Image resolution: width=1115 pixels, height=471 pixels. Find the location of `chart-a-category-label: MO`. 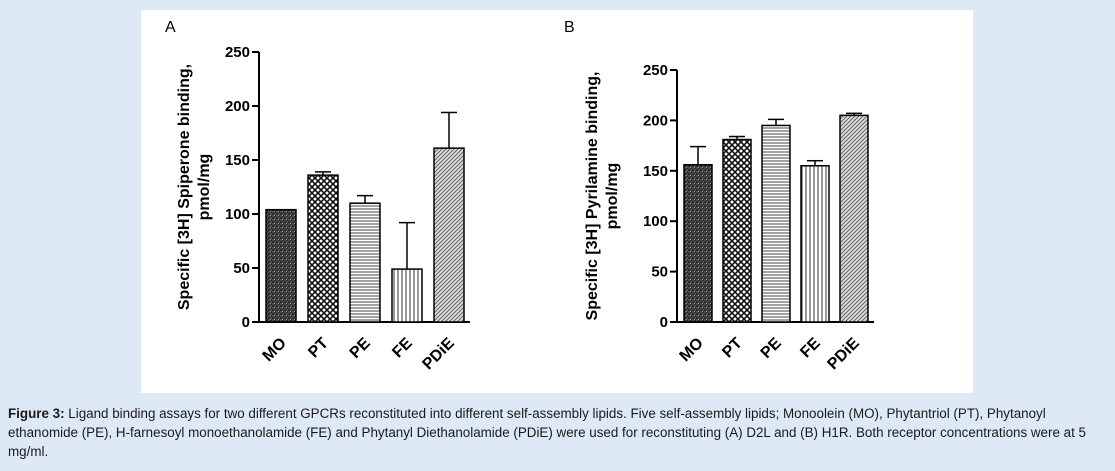

chart-a-category-label: MO is located at coordinates (275, 350).